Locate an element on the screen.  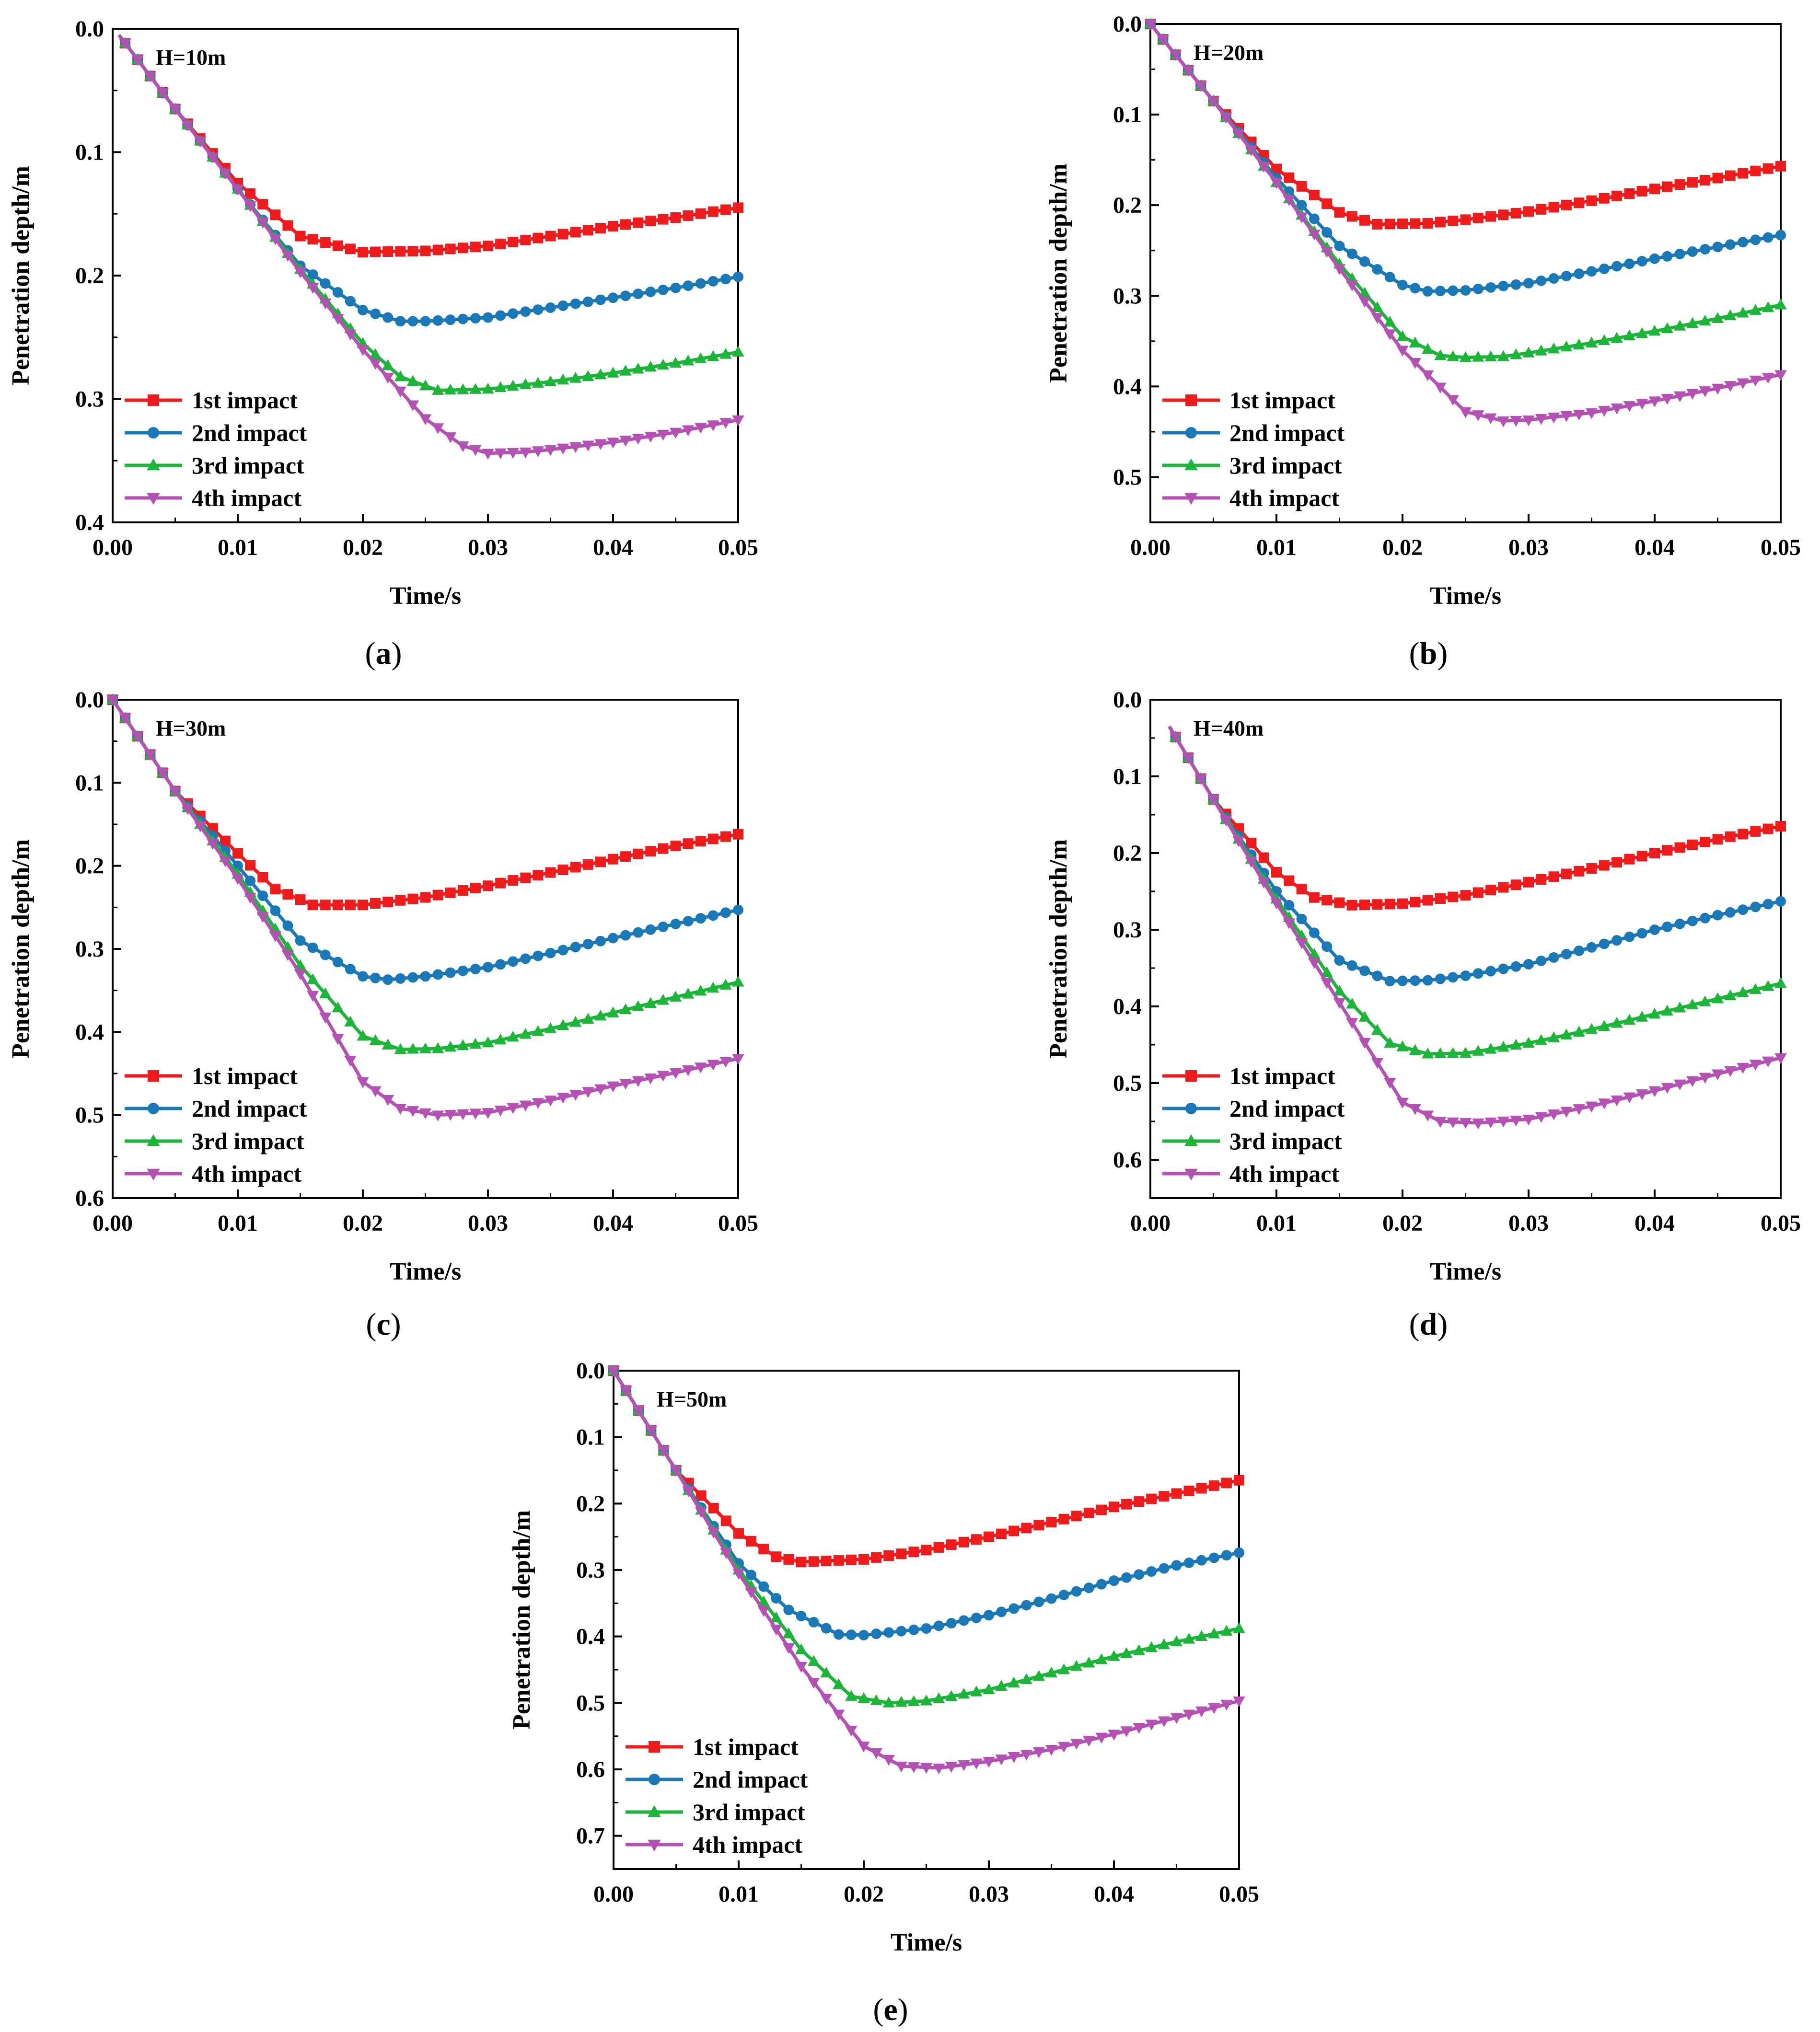
legend-label: 4th impact is located at coordinates (1284, 1173).